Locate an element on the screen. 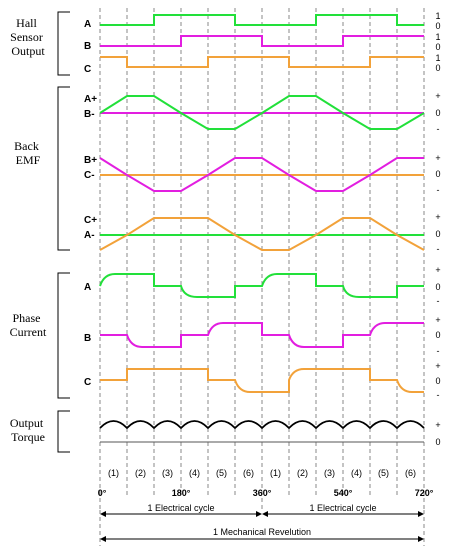 The height and width of the screenshot is (555, 450). group-title-current: Phase Current is located at coordinates (28, 325).